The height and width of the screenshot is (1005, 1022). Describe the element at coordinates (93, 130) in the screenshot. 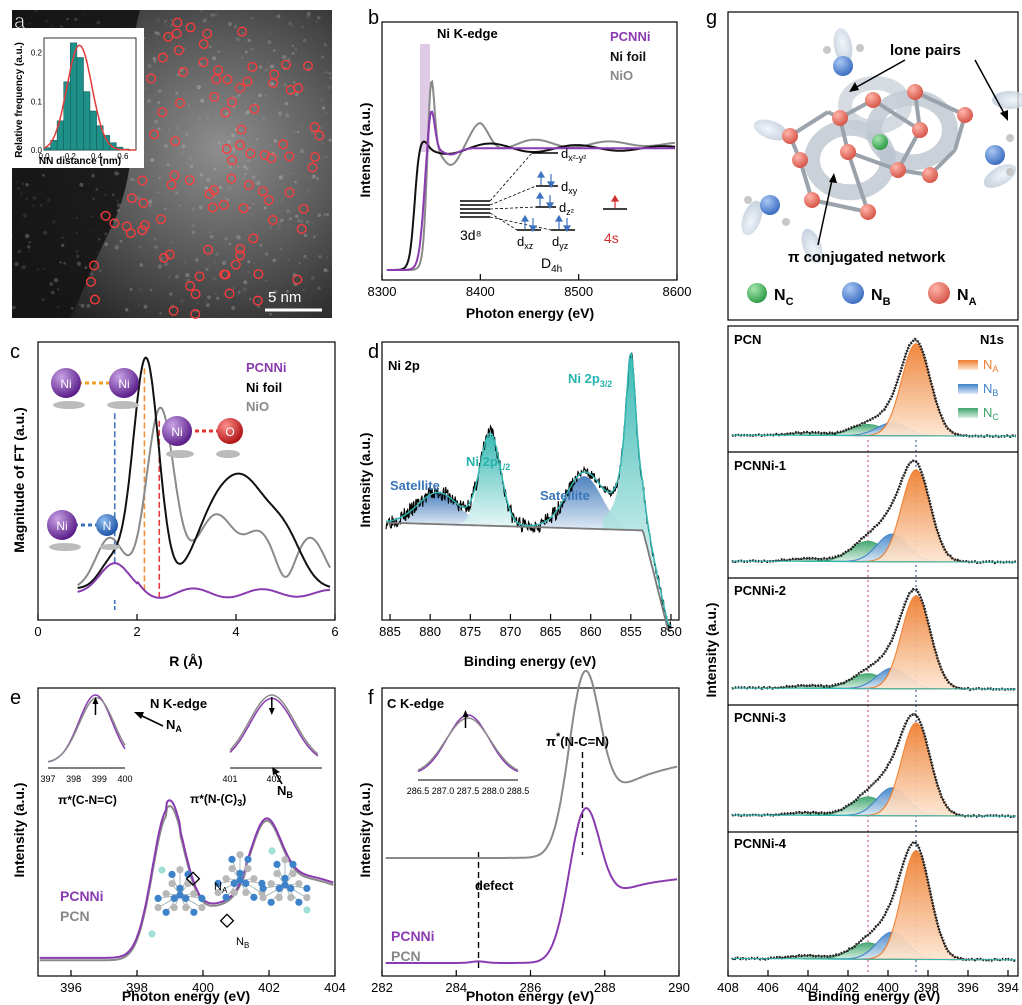

I see `histogram-bar` at that location.